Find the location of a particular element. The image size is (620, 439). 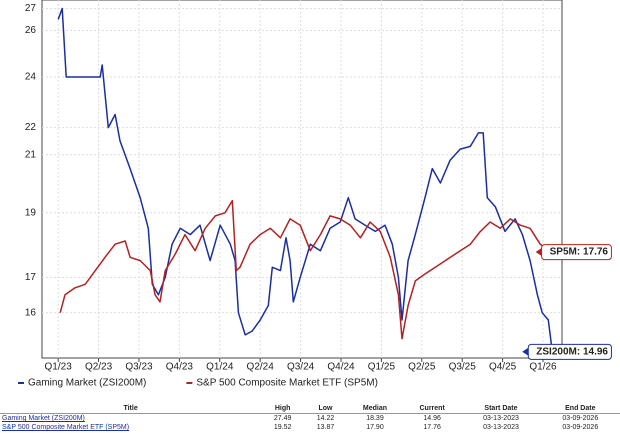

x-tick-label: Q1/25 is located at coordinates (382, 367).